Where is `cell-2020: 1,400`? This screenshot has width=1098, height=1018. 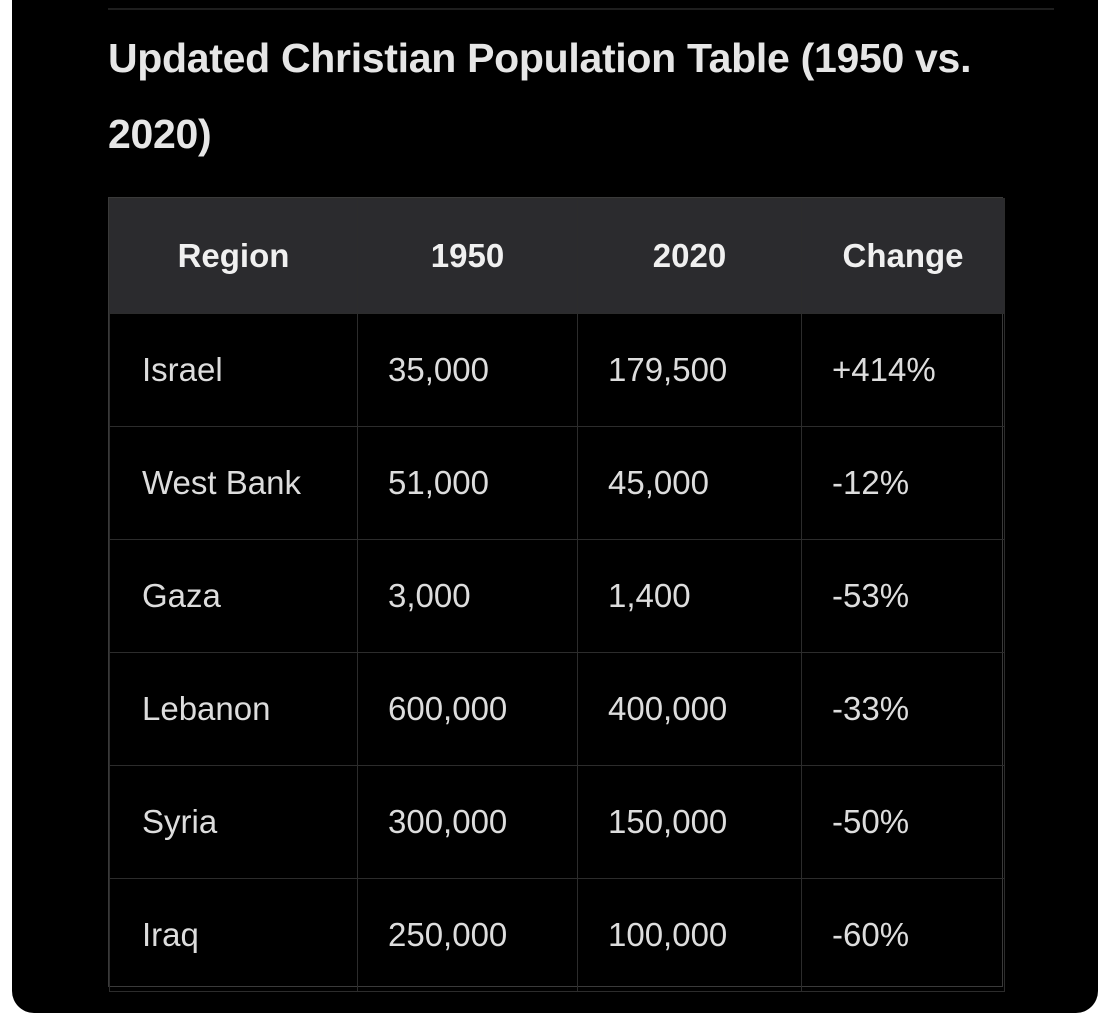 cell-2020: 1,400 is located at coordinates (689, 596).